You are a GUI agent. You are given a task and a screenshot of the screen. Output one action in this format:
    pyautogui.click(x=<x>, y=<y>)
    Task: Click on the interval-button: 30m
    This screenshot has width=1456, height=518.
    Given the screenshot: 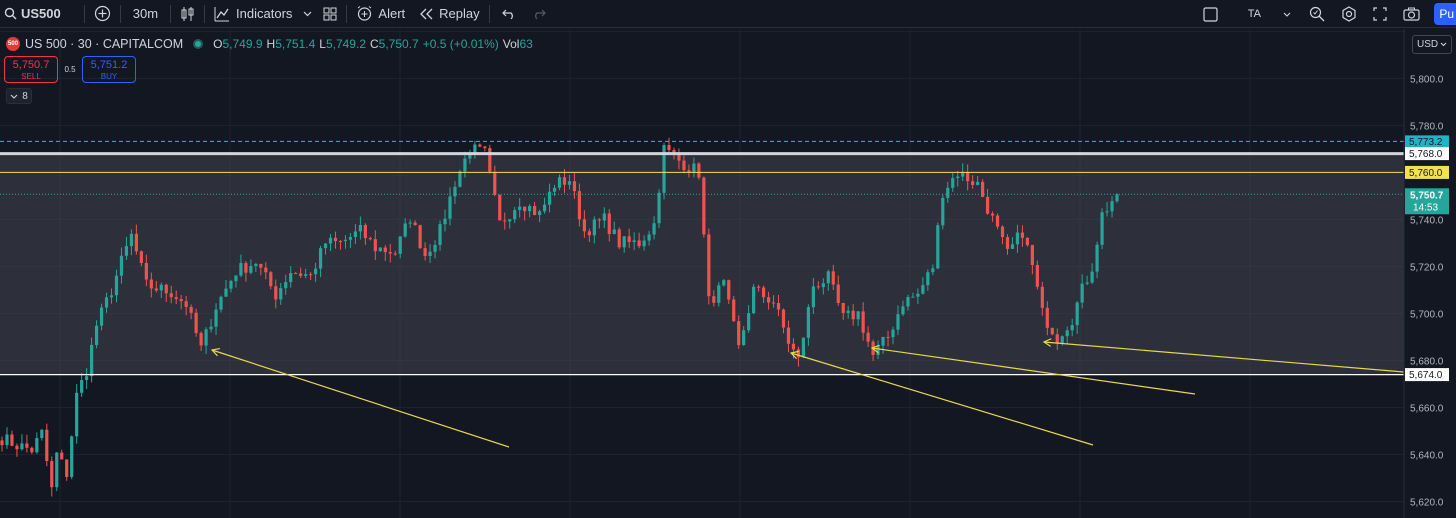 What is the action you would take?
    pyautogui.click(x=145, y=13)
    